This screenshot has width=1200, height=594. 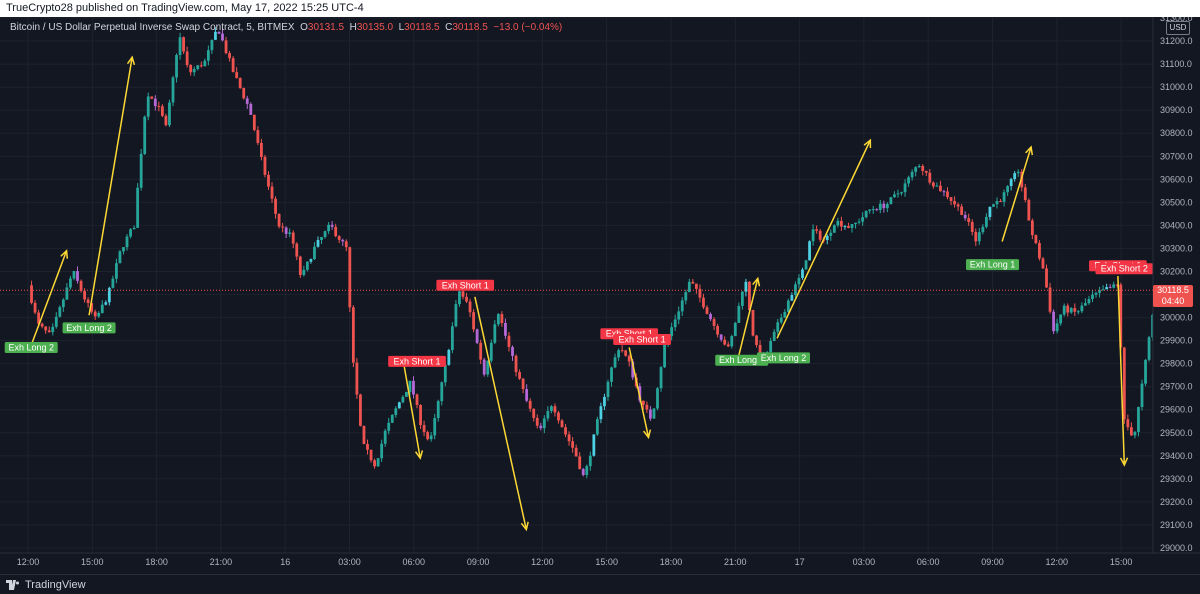 What do you see at coordinates (1176, 87) in the screenshot?
I see `y-tick-label: 31000.0` at bounding box center [1176, 87].